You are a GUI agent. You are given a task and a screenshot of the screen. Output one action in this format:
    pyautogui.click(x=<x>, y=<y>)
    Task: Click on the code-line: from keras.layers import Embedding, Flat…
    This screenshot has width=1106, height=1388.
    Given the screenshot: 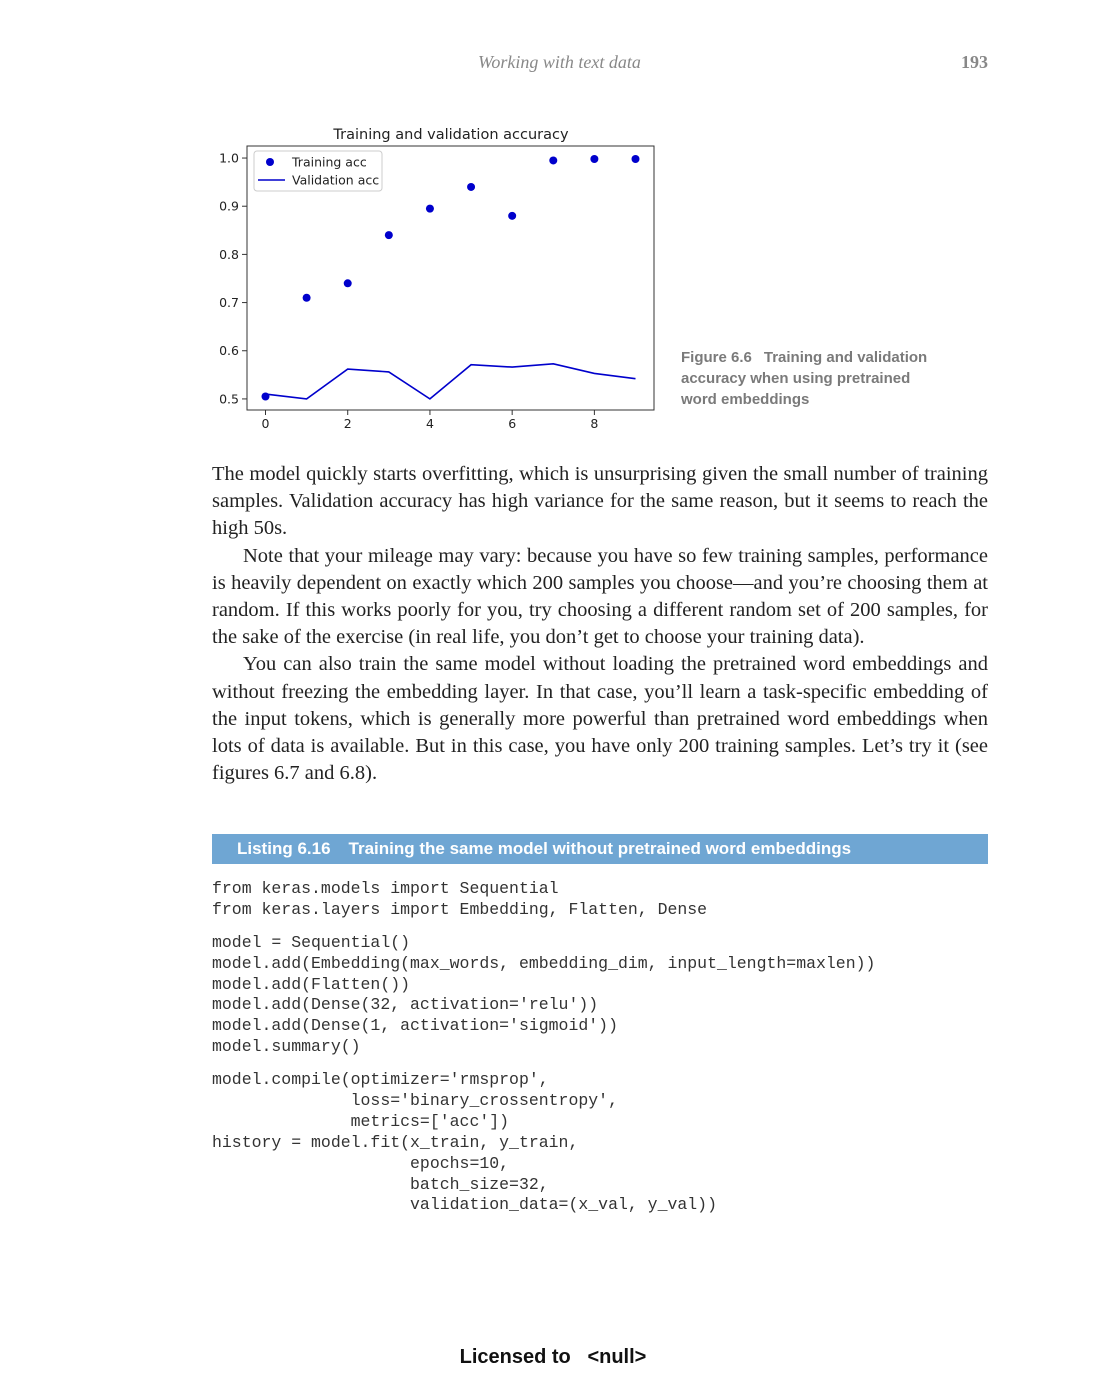 What is the action you would take?
    pyautogui.click(x=460, y=909)
    